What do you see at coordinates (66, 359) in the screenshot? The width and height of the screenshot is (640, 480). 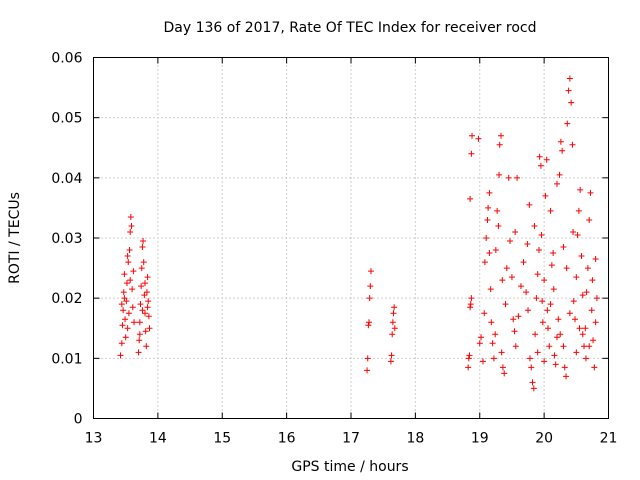 I see `y-tick-label: 0.01` at bounding box center [66, 359].